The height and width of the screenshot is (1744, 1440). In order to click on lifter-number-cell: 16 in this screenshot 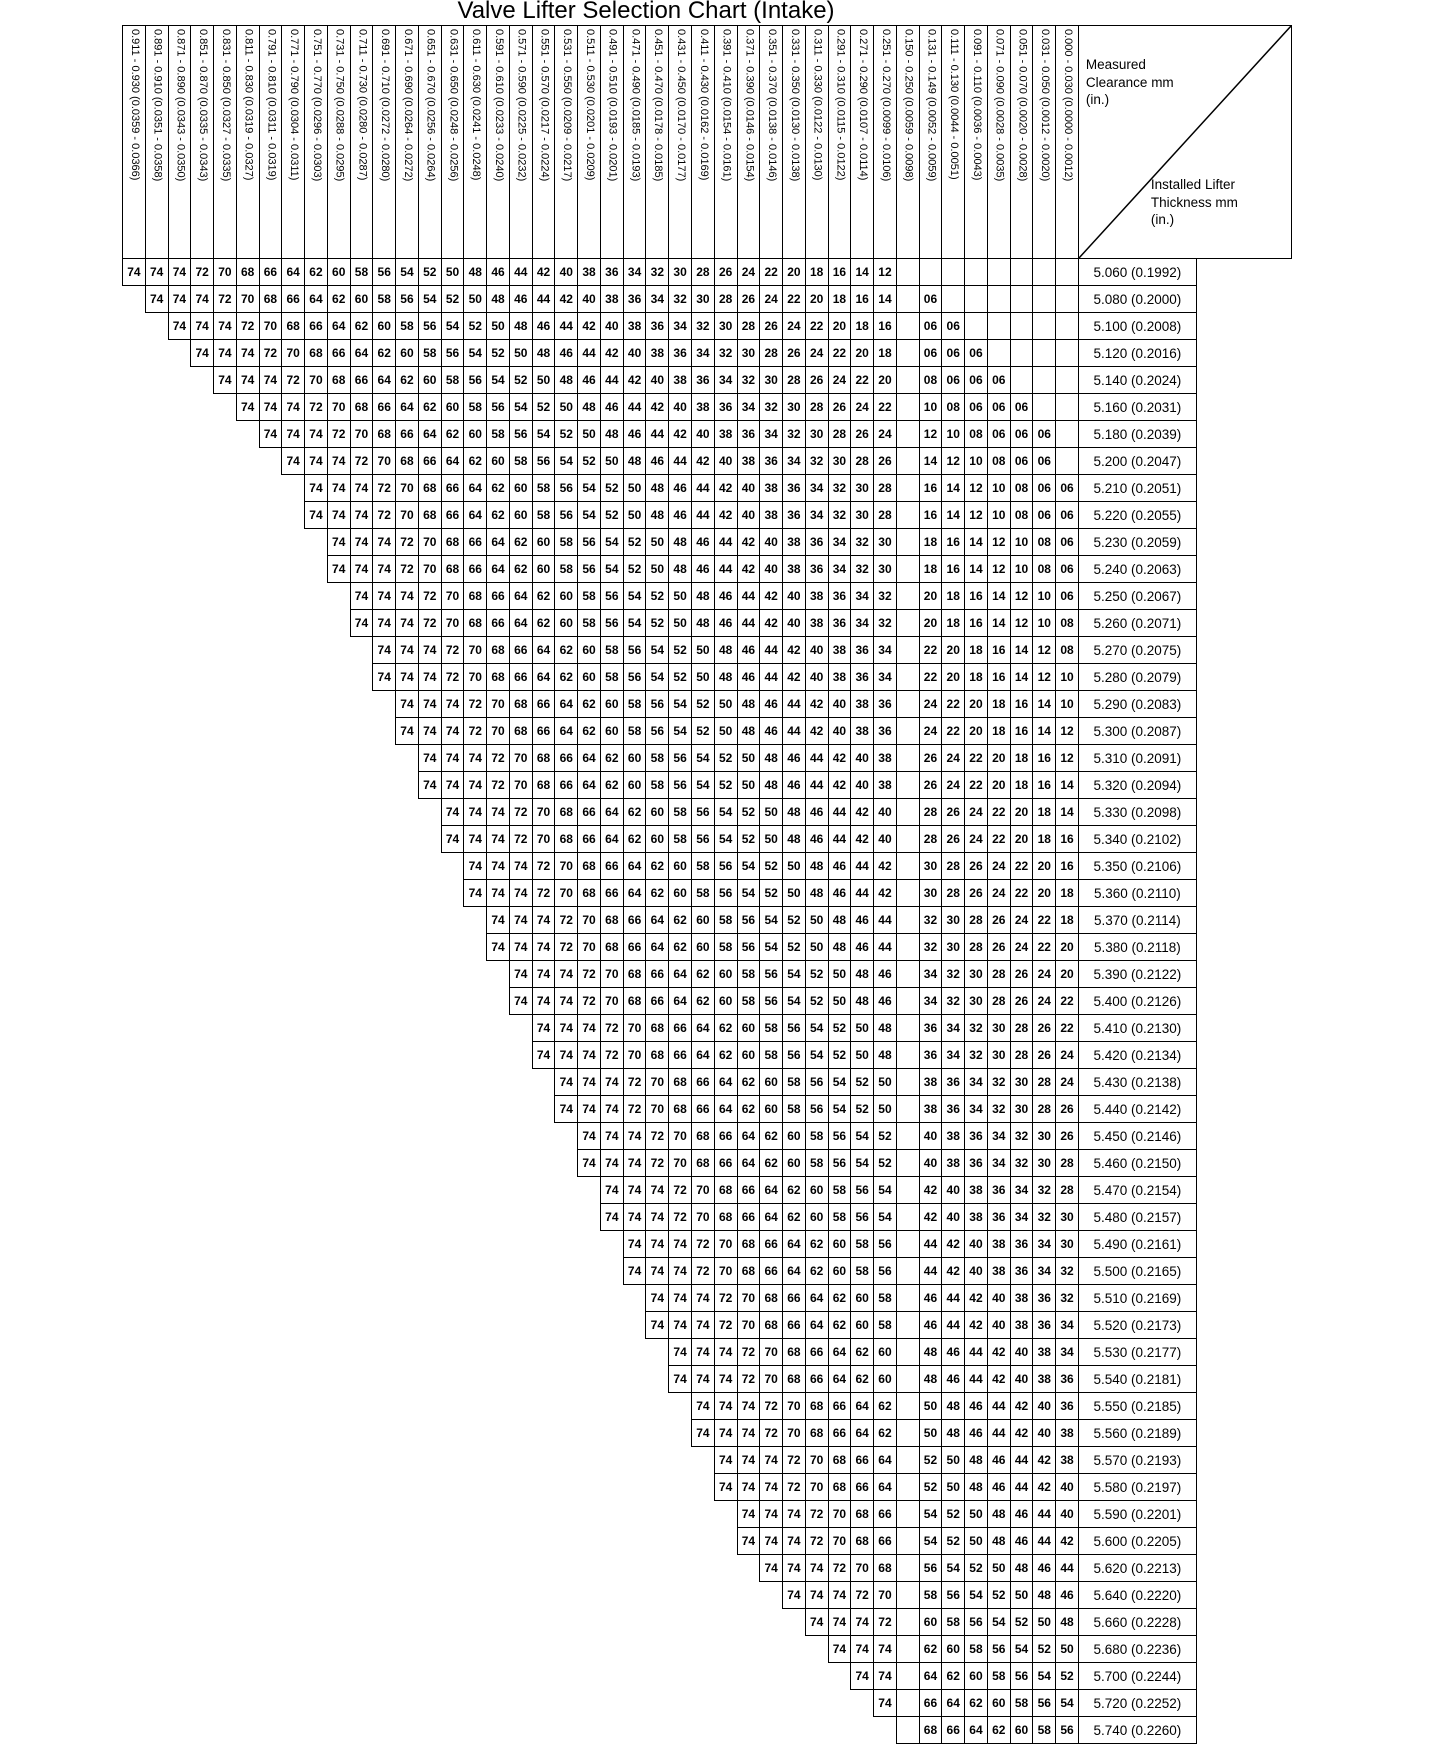, I will do `click(976, 596)`.